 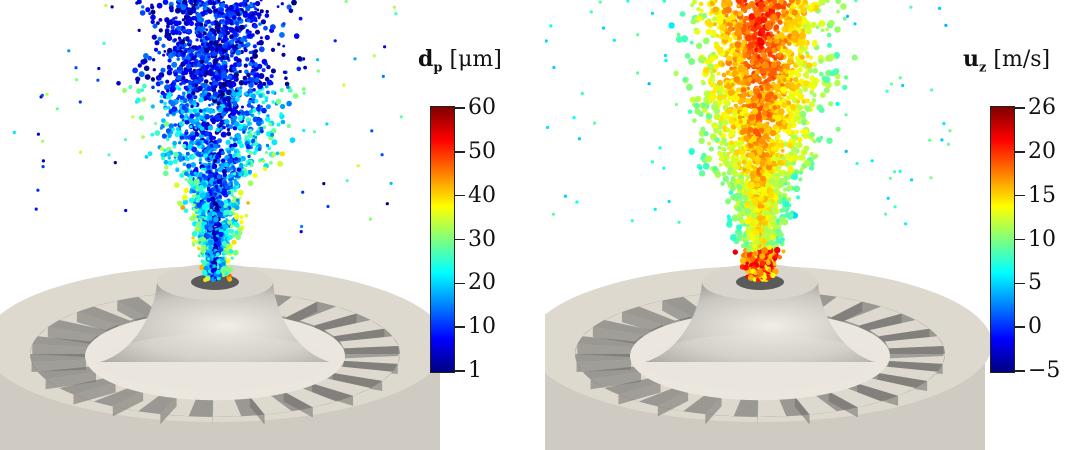 What do you see at coordinates (1044, 370) in the screenshot?
I see `colorbar-tick-label: −5` at bounding box center [1044, 370].